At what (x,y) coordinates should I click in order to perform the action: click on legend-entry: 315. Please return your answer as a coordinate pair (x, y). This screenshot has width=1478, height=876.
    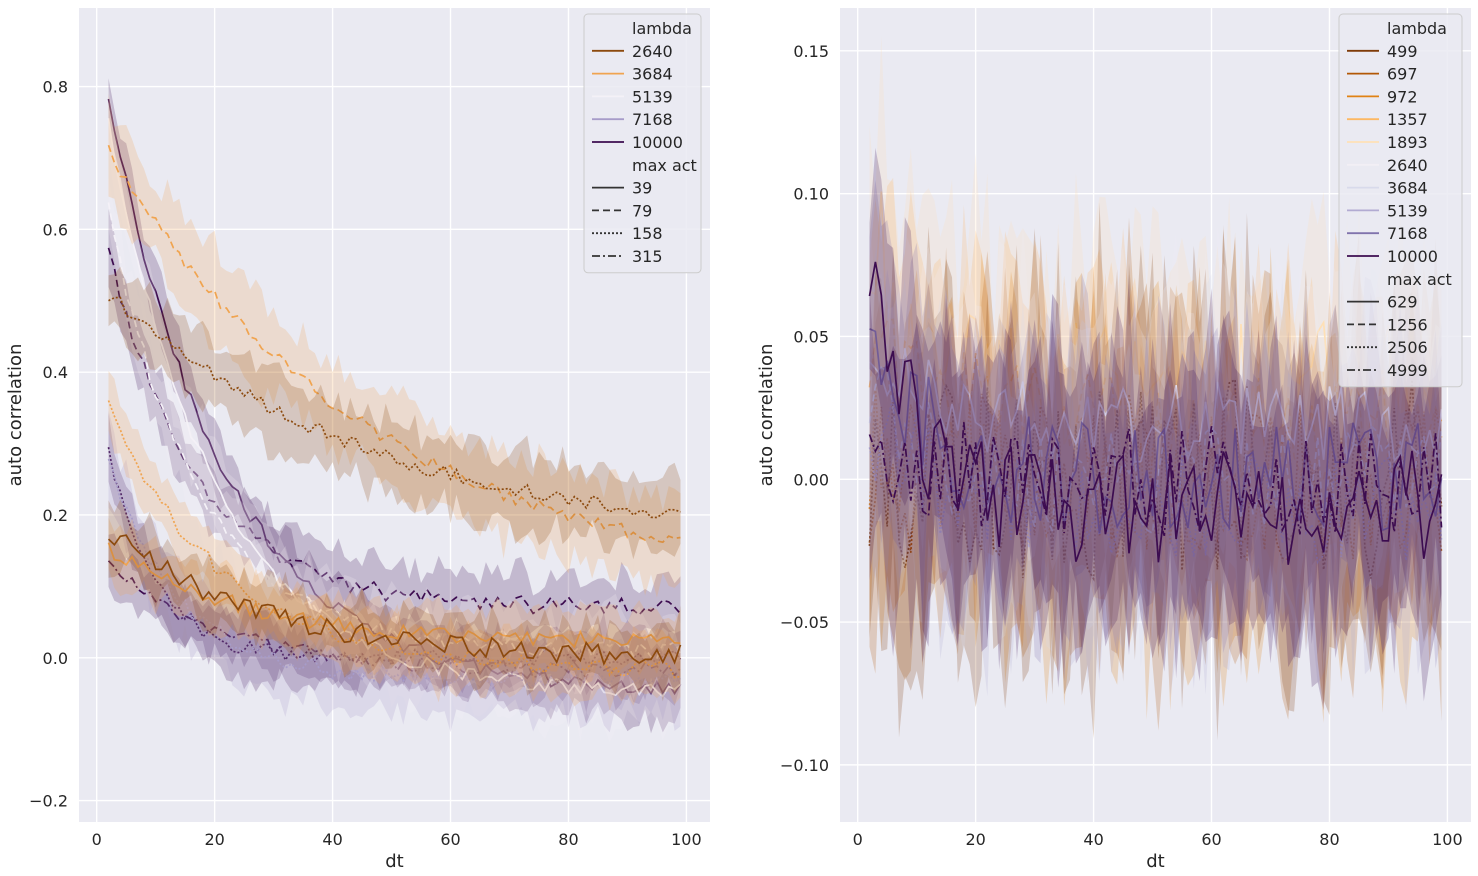
    Looking at the image, I should click on (647, 256).